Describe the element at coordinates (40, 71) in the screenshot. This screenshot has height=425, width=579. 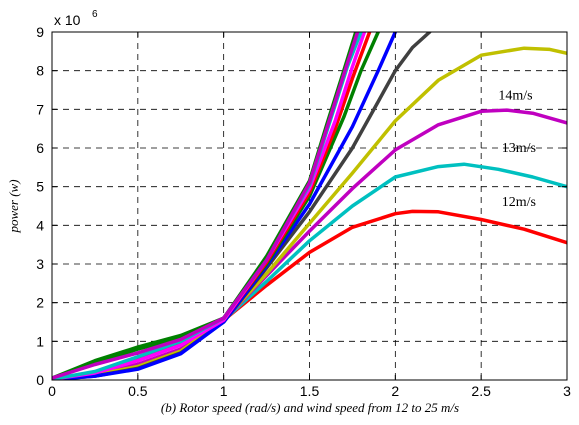
I see `y-tick-label: 8` at that location.